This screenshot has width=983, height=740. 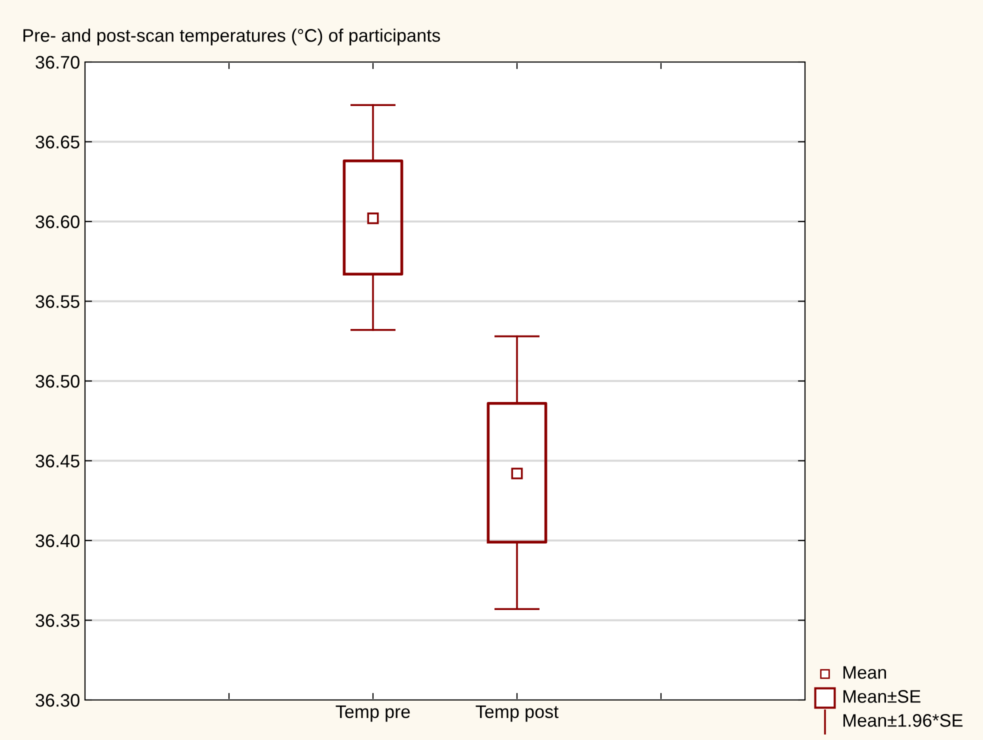 I want to click on y-tick-label: 36.50, so click(x=58, y=381).